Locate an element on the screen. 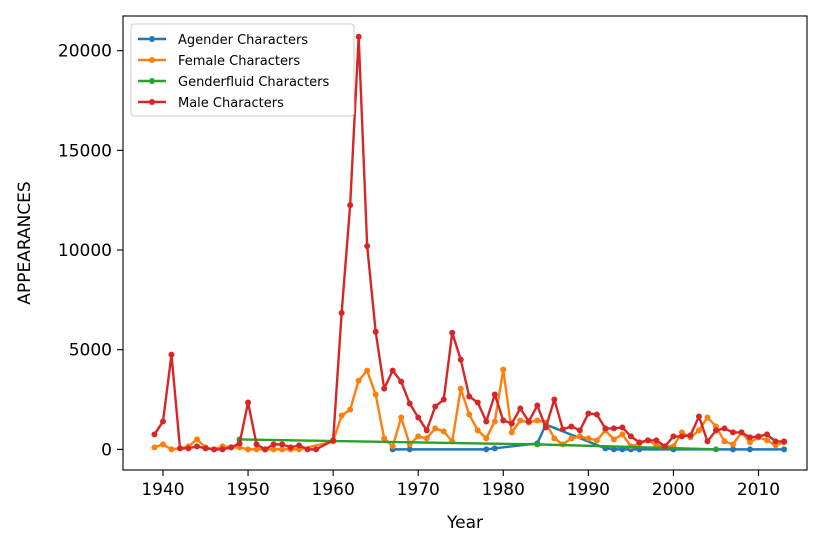  x-tick-label: 2010 is located at coordinates (758, 490).